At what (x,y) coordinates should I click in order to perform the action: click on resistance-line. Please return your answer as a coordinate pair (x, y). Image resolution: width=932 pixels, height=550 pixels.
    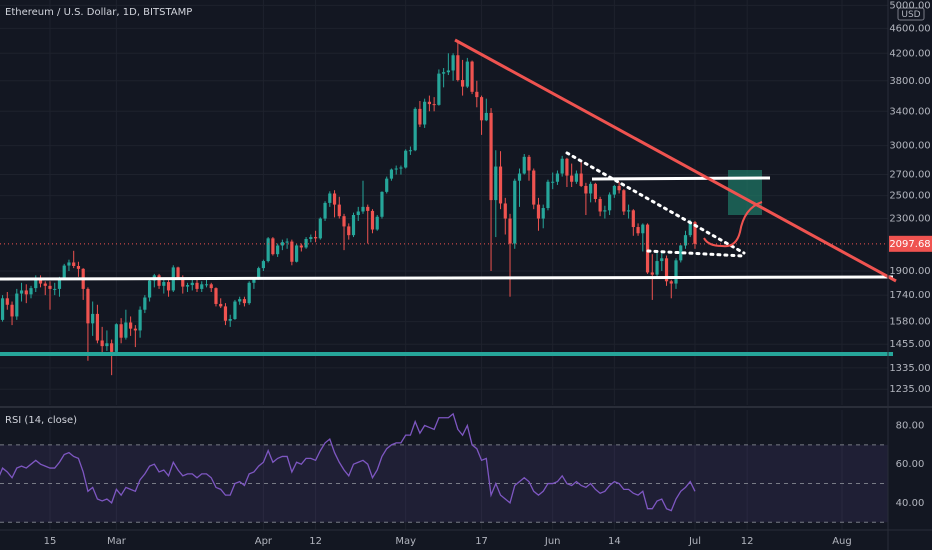
    Looking at the image, I should click on (681, 178).